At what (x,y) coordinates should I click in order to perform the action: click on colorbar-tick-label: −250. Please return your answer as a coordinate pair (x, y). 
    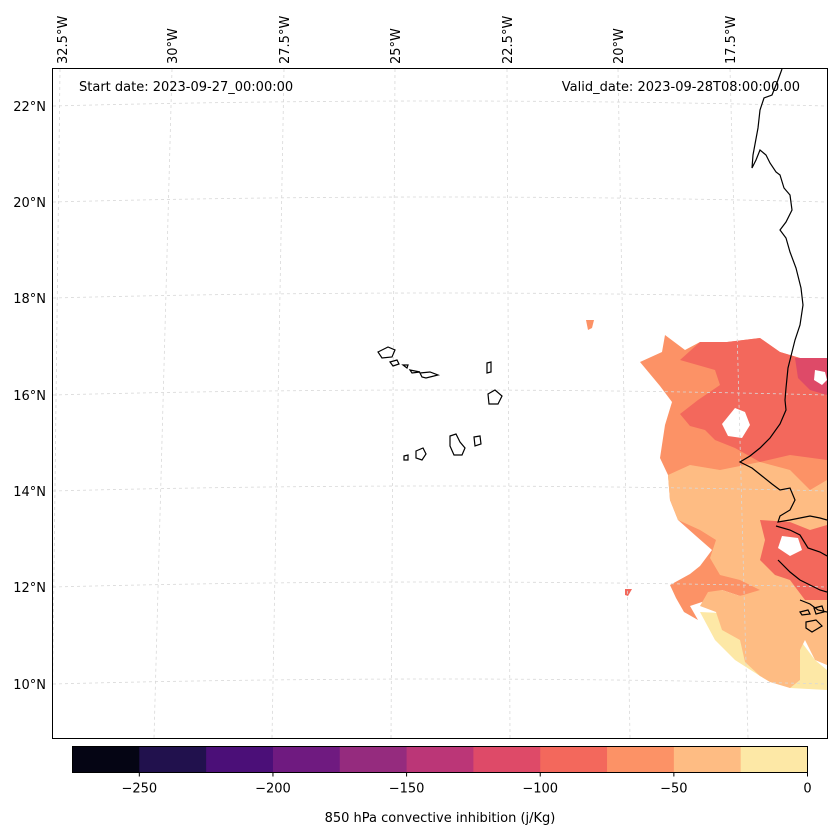
    Looking at the image, I should click on (139, 789).